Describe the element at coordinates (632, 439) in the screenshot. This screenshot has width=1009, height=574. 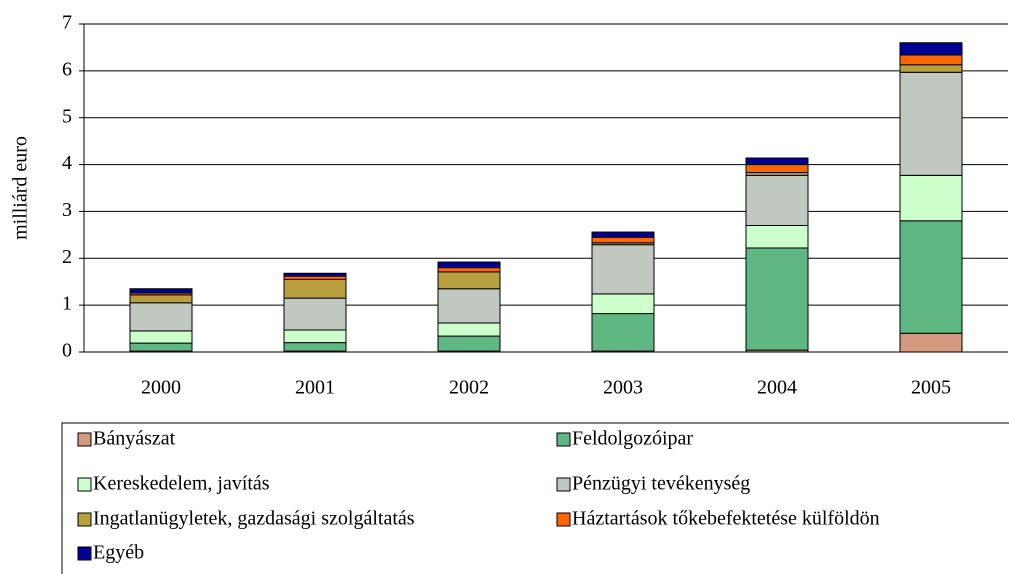
I see `legend-label: Feldolgozóipar` at that location.